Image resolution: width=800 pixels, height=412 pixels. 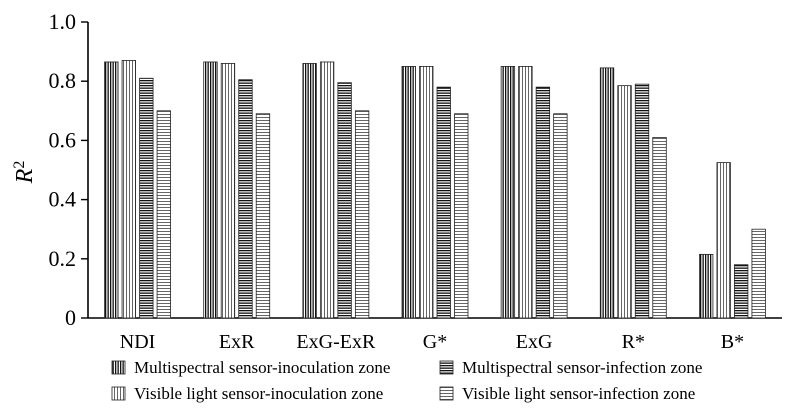 I want to click on legend-label: Multispectral sensor-infection zone, so click(x=582, y=367).